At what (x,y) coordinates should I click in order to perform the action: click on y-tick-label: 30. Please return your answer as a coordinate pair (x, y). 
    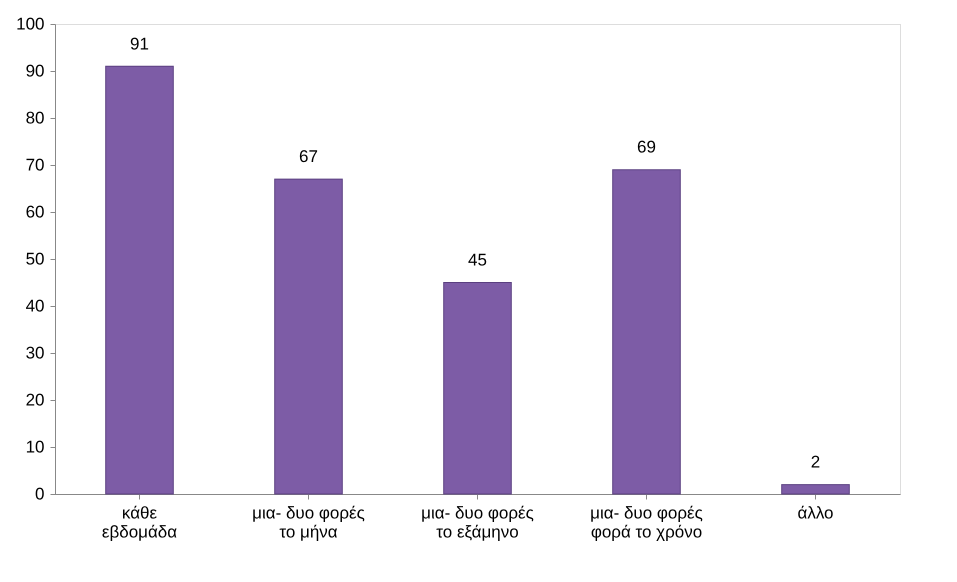
    Looking at the image, I should click on (35, 353).